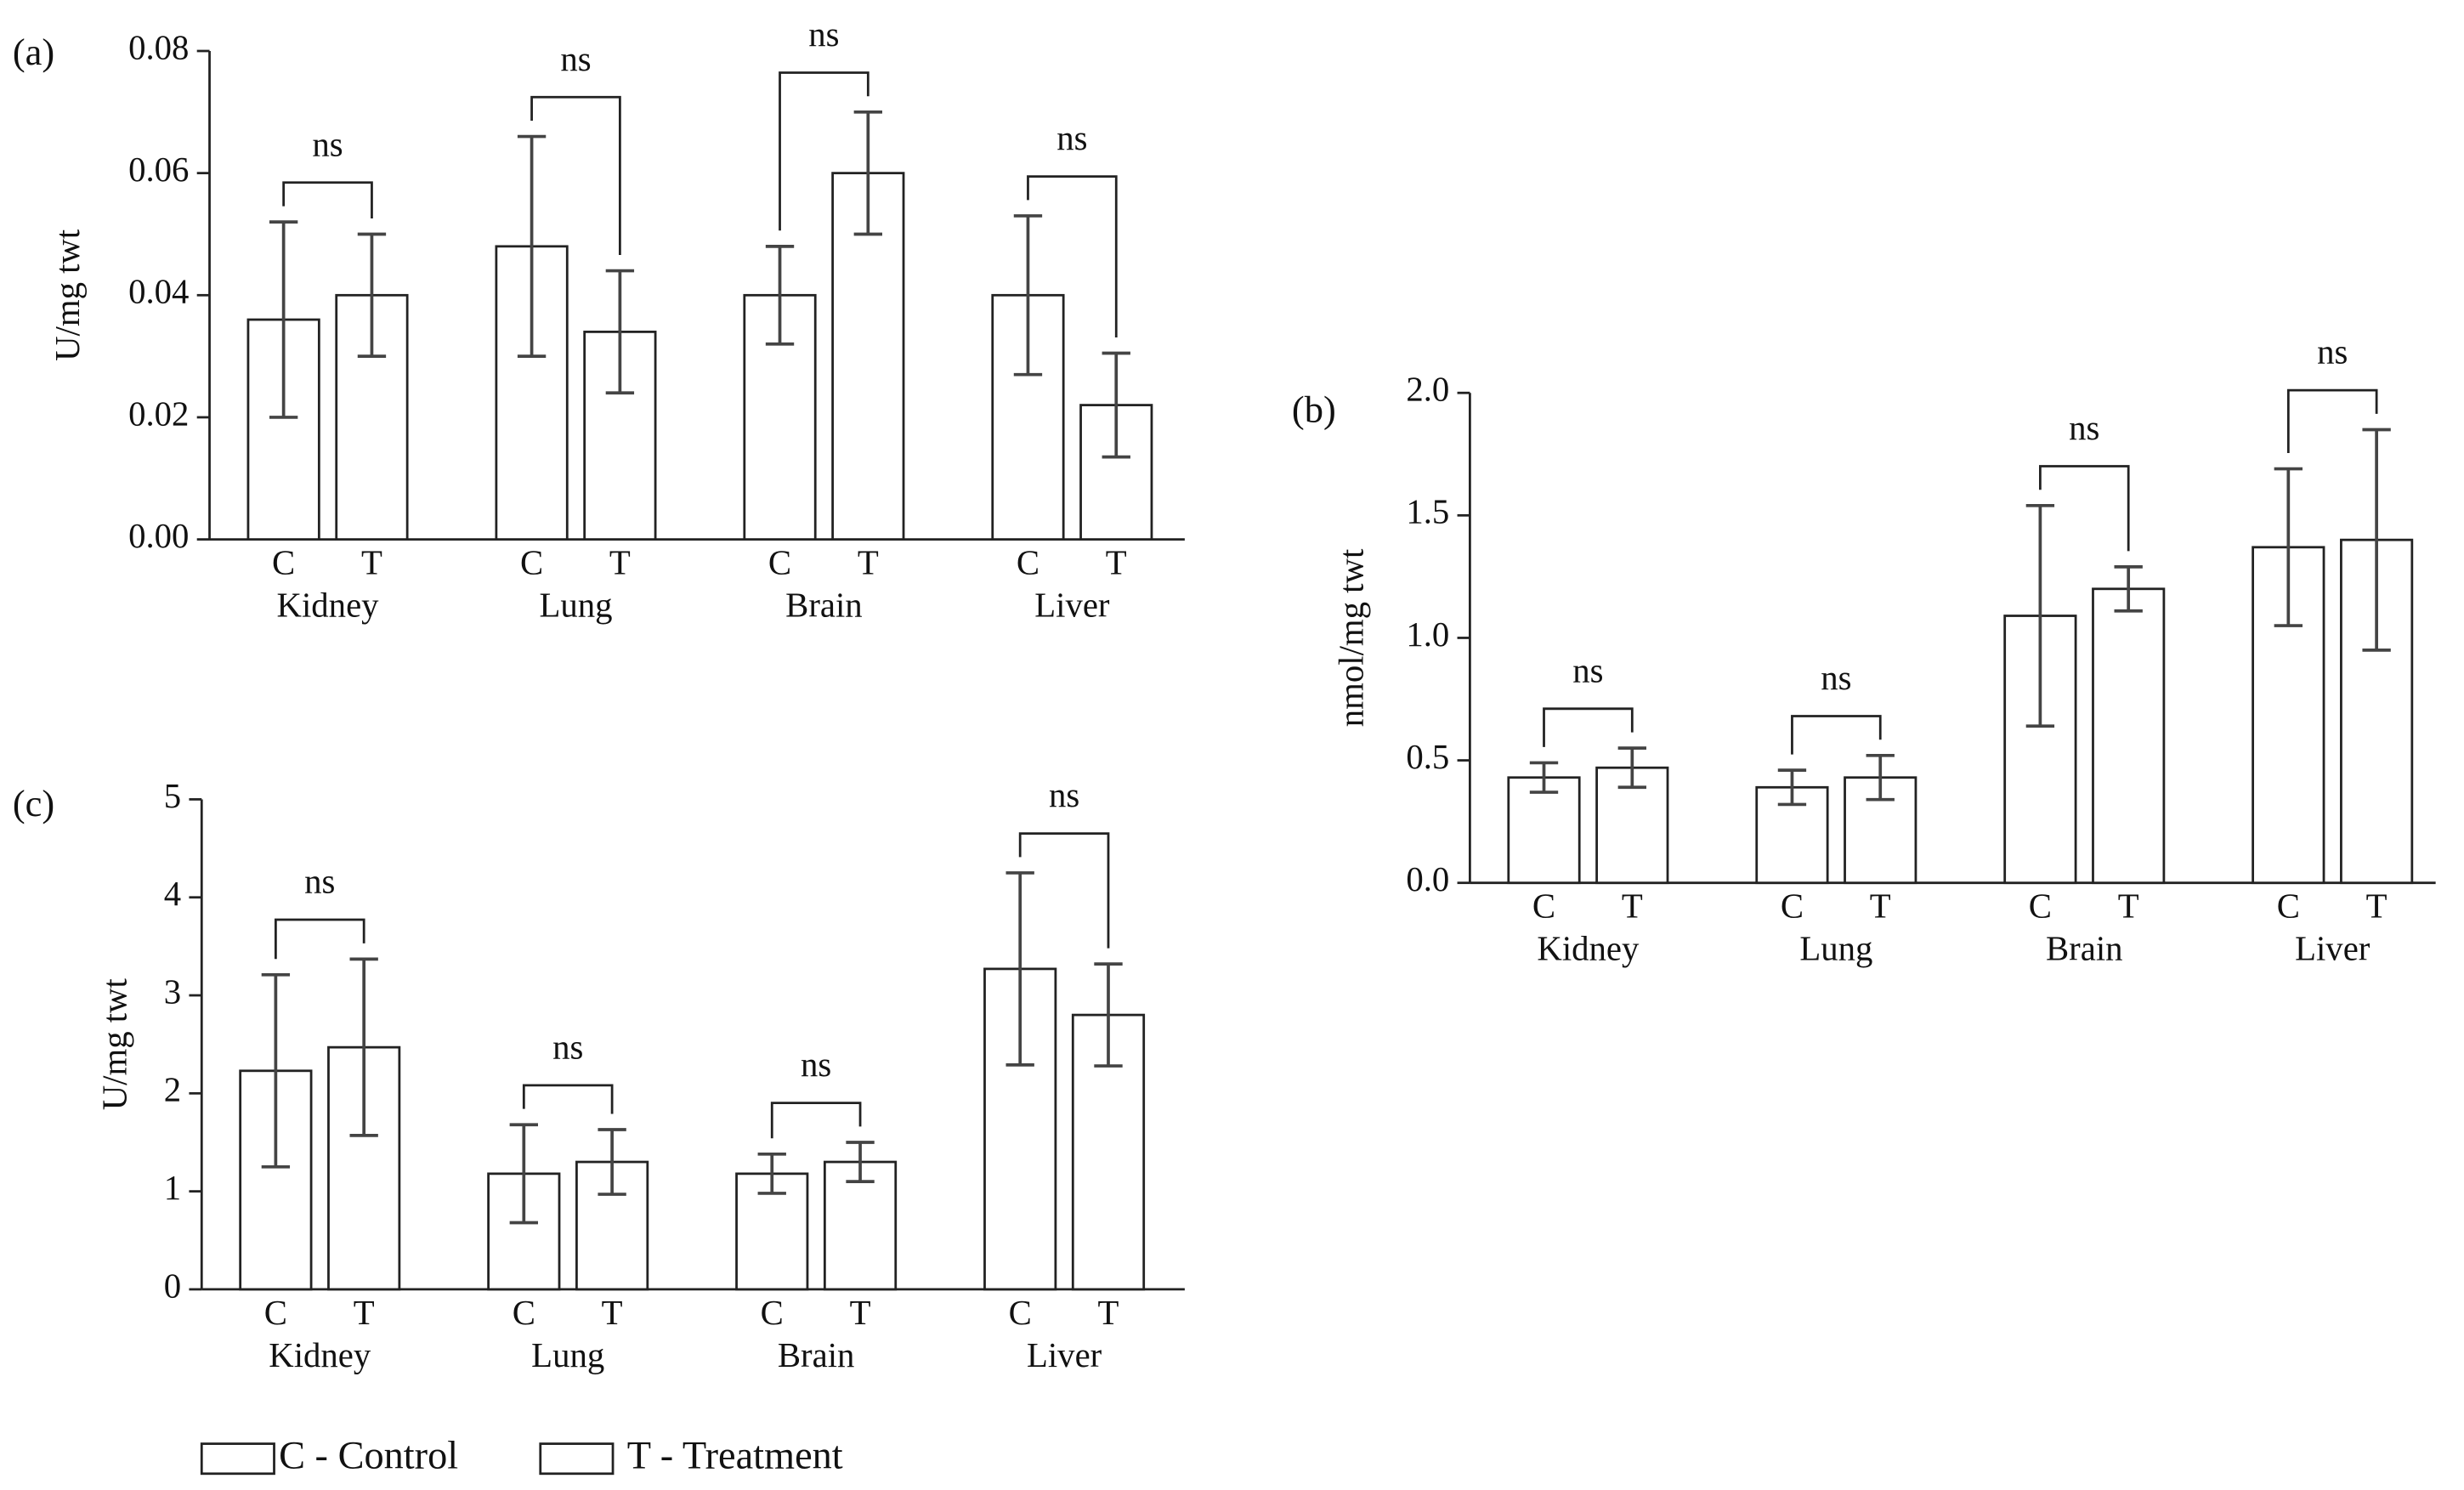 The image size is (2464, 1490). I want to click on panel-label: (b), so click(1314, 409).